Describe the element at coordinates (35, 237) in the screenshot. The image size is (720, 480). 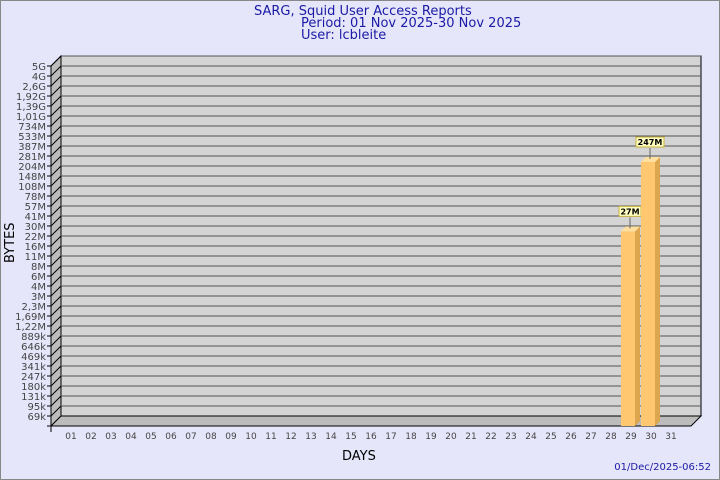
I see `y-tick-label: 22M` at that location.